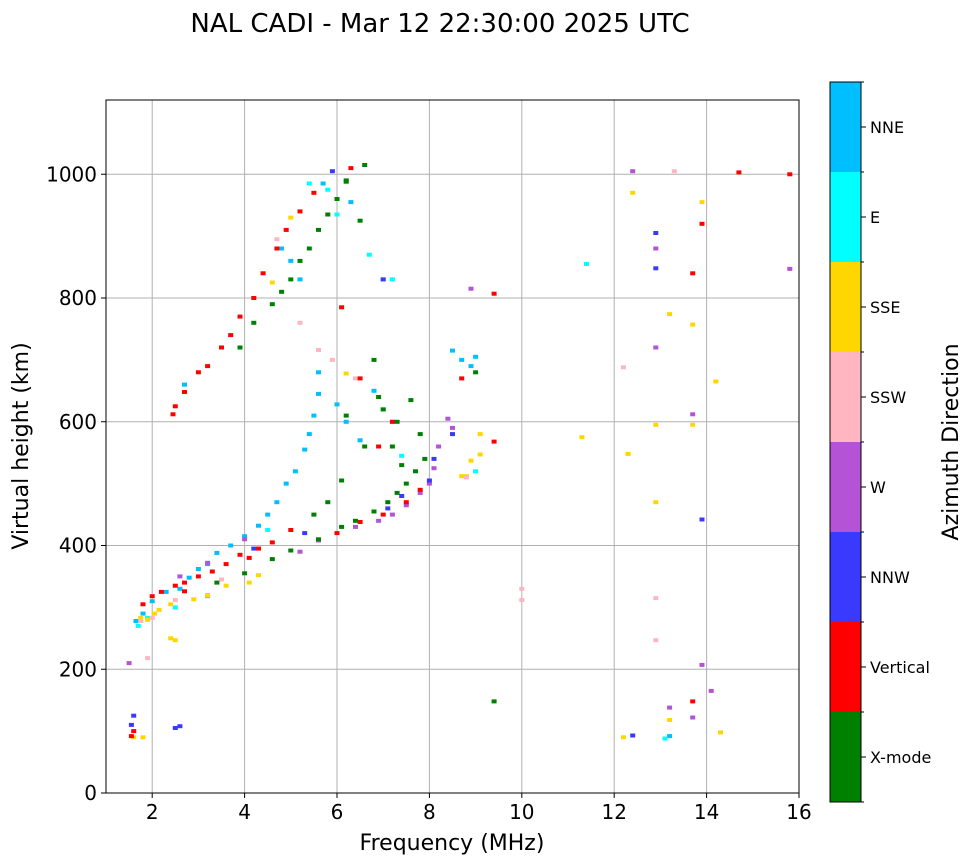 This screenshot has height=865, width=972. I want to click on y-tick-label: 400, so click(78, 546).